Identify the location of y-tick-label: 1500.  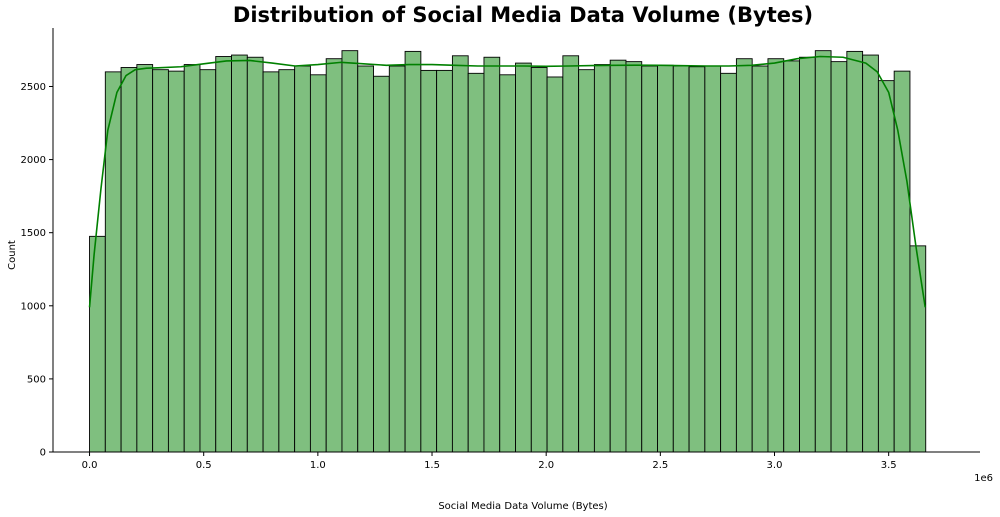
(33, 233).